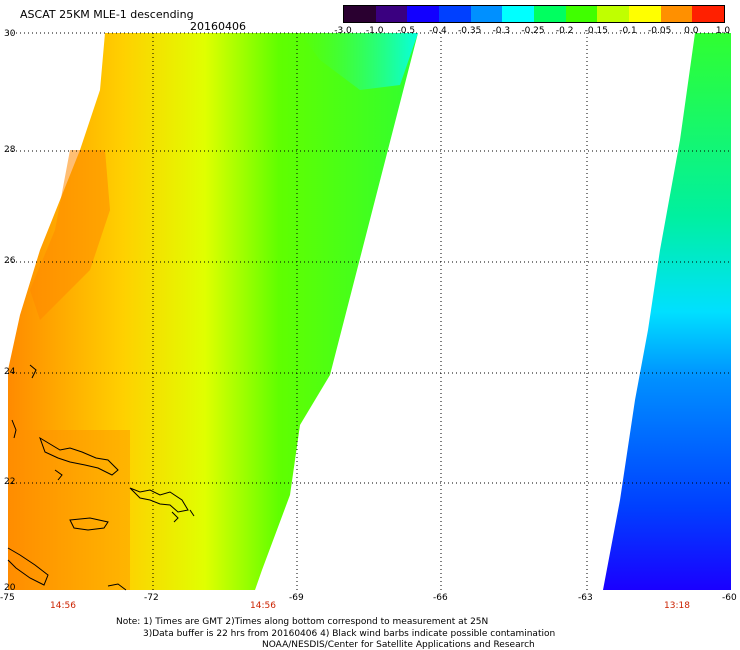 The width and height of the screenshot is (740, 650). I want to click on color-scale-label-5: -0.3, so click(501, 31).